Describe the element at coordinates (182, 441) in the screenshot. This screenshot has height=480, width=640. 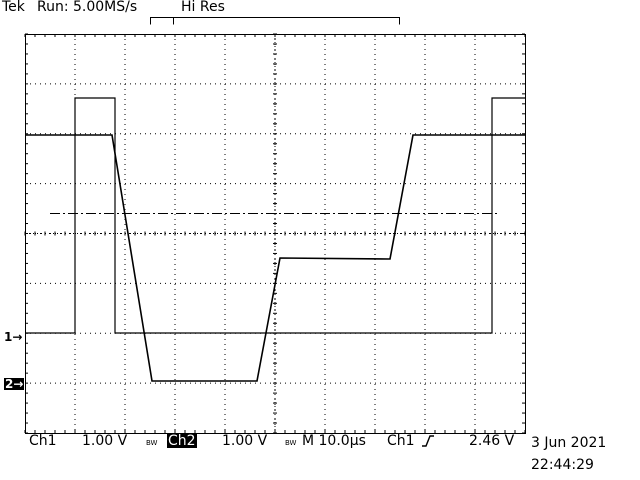
I see `ch2-label: Ch2` at that location.